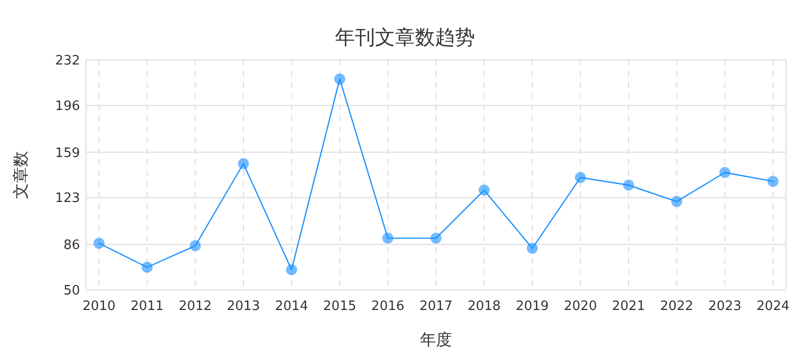 This screenshot has height=360, width=810. What do you see at coordinates (580, 306) in the screenshot?
I see `x-tick-label: 2020` at bounding box center [580, 306].